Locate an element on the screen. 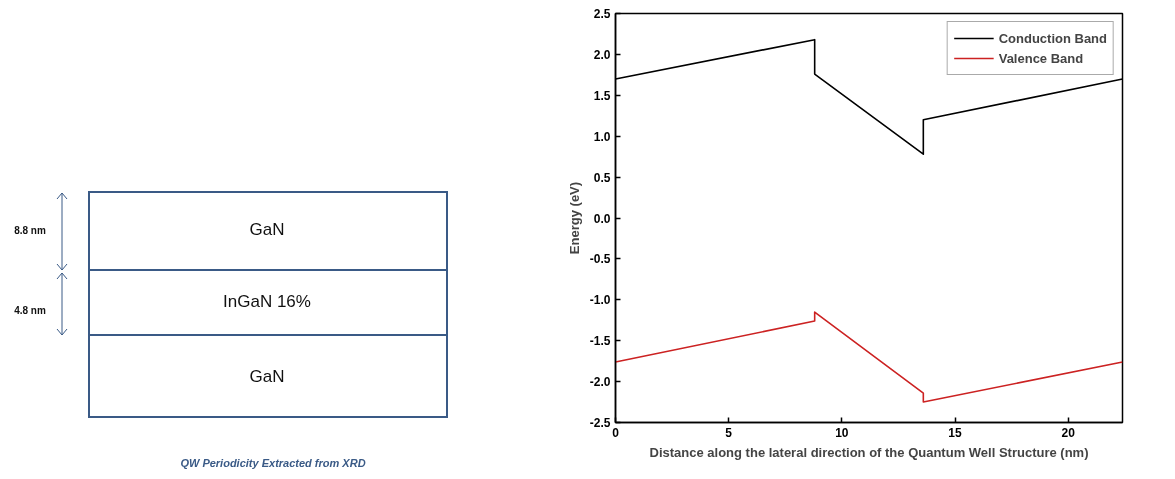  y-tick-label: -0.5 is located at coordinates (600, 259).